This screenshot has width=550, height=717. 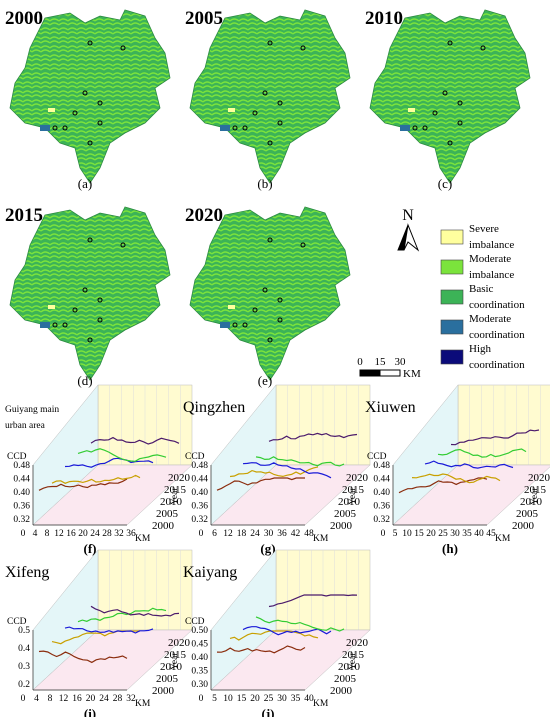 I want to click on map-year: 2005, so click(x=204, y=18).